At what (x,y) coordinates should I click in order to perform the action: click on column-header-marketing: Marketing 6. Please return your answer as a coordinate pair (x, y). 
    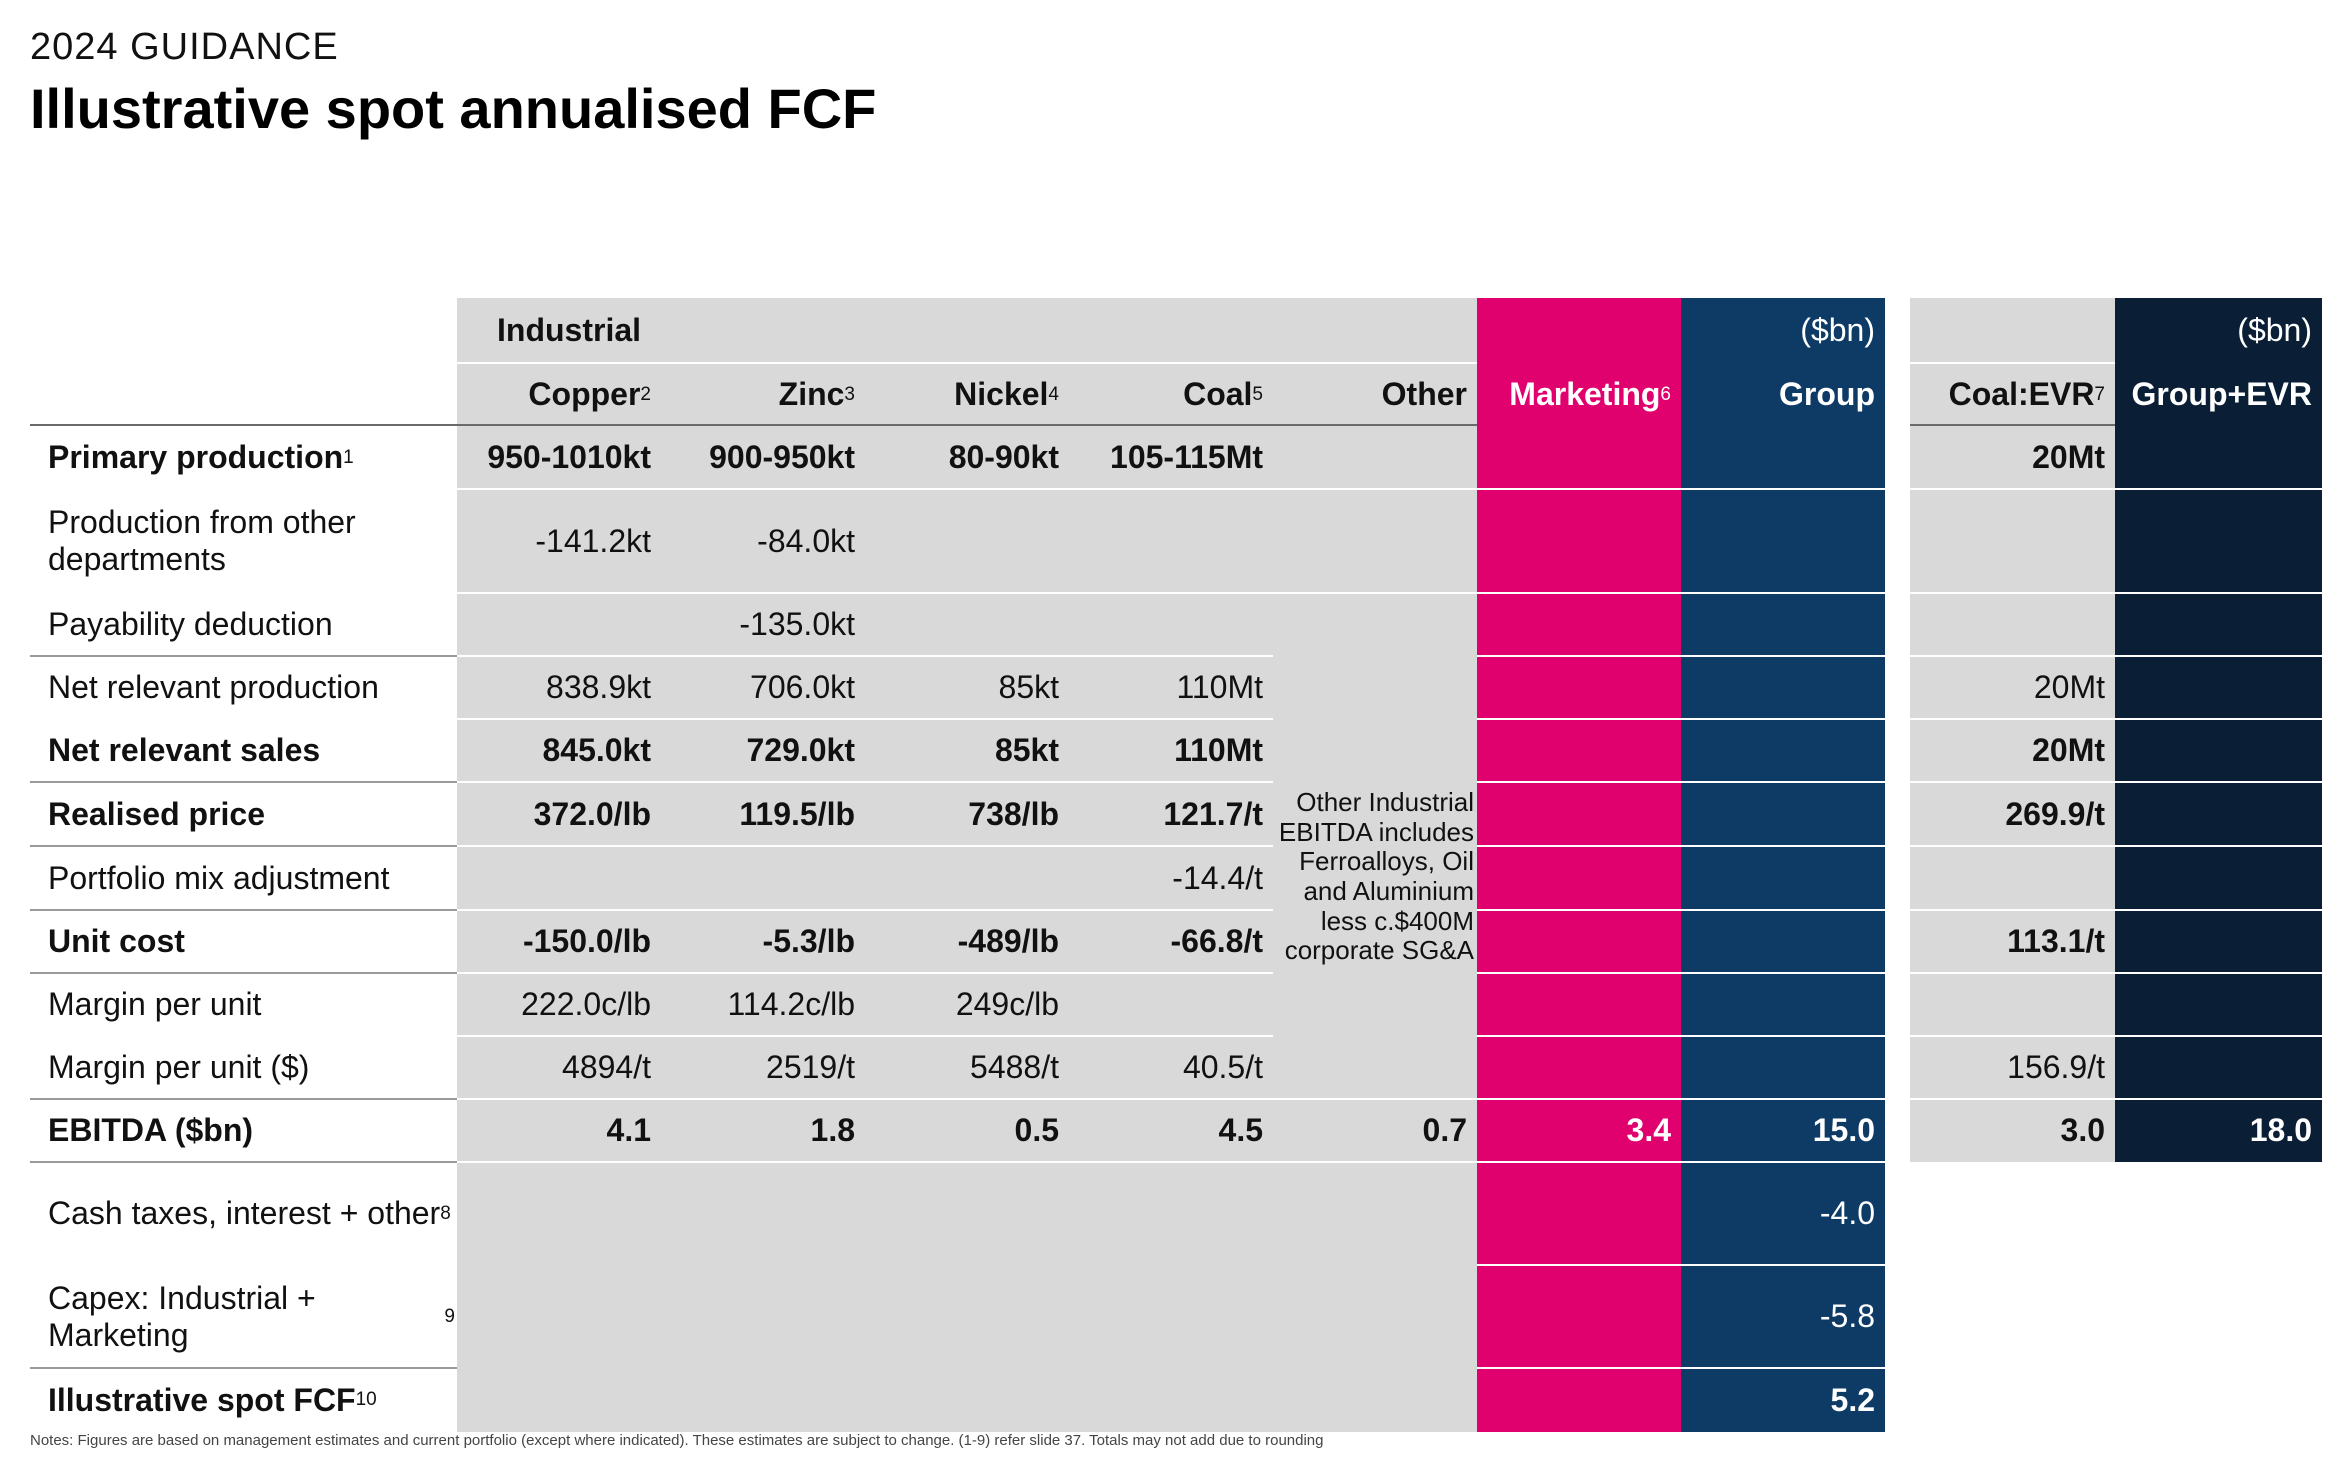
    Looking at the image, I should click on (1590, 394).